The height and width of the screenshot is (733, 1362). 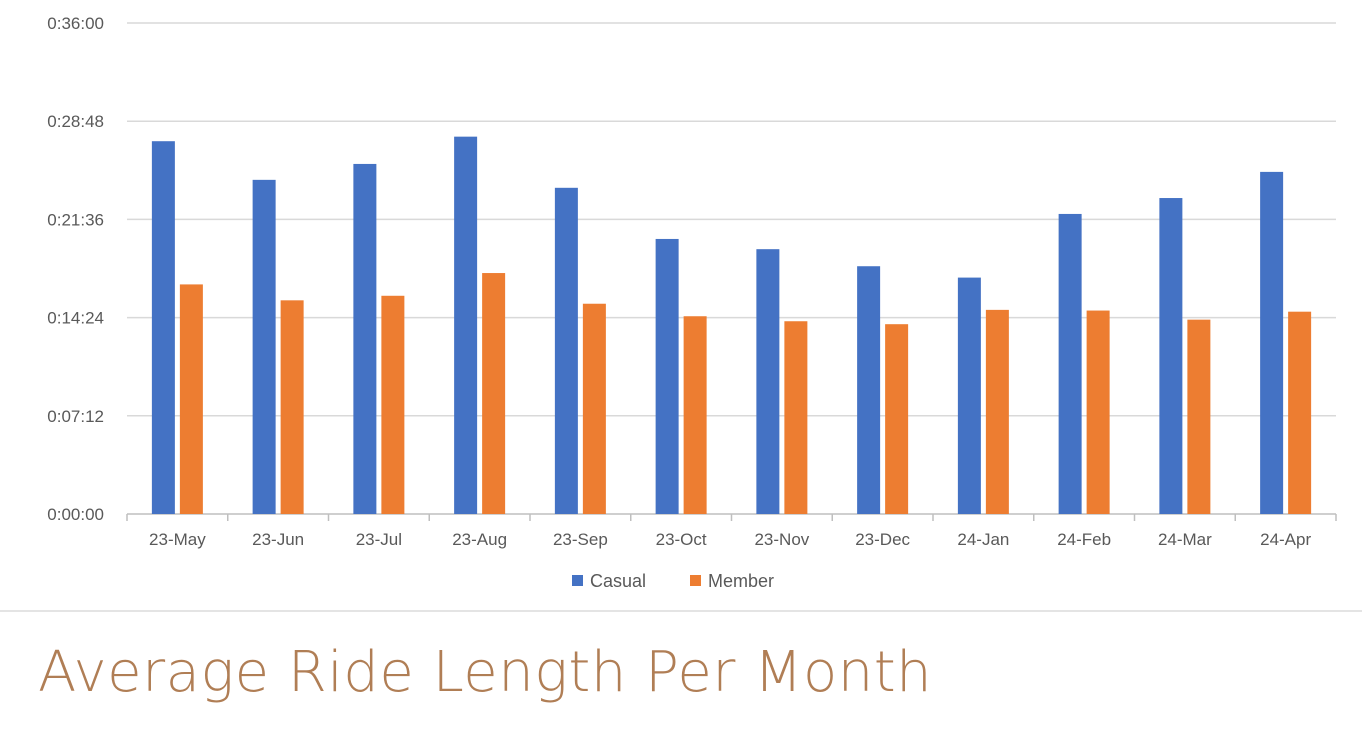 What do you see at coordinates (365, 338) in the screenshot?
I see `bar-casual-23-jul` at bounding box center [365, 338].